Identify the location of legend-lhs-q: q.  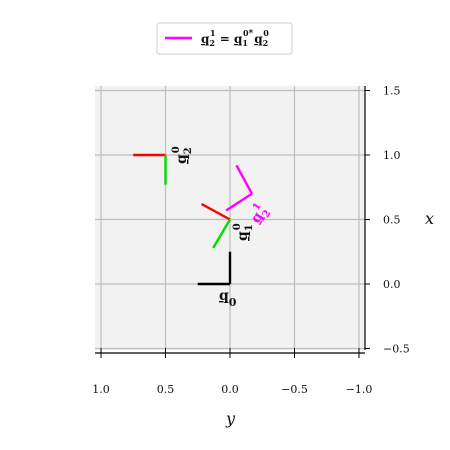
(205, 39).